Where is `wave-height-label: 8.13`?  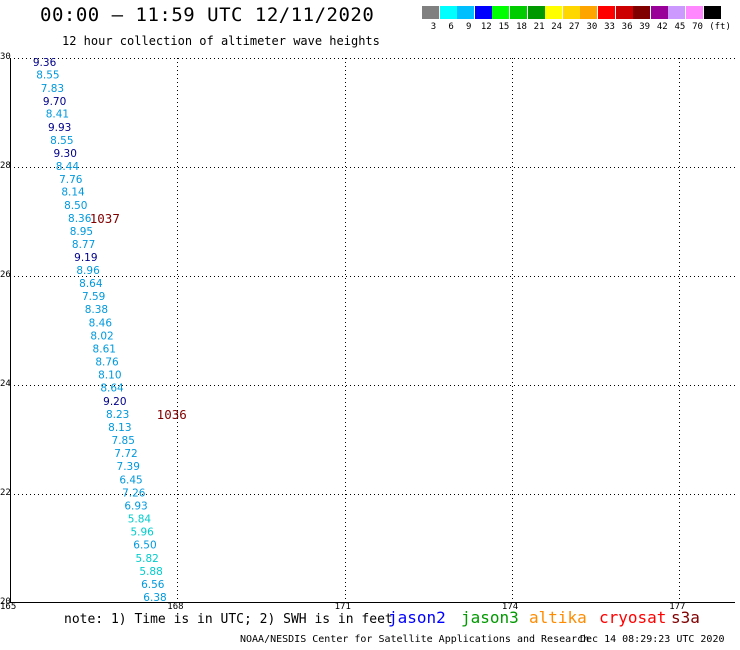 wave-height-label: 8.13 is located at coordinates (119, 428).